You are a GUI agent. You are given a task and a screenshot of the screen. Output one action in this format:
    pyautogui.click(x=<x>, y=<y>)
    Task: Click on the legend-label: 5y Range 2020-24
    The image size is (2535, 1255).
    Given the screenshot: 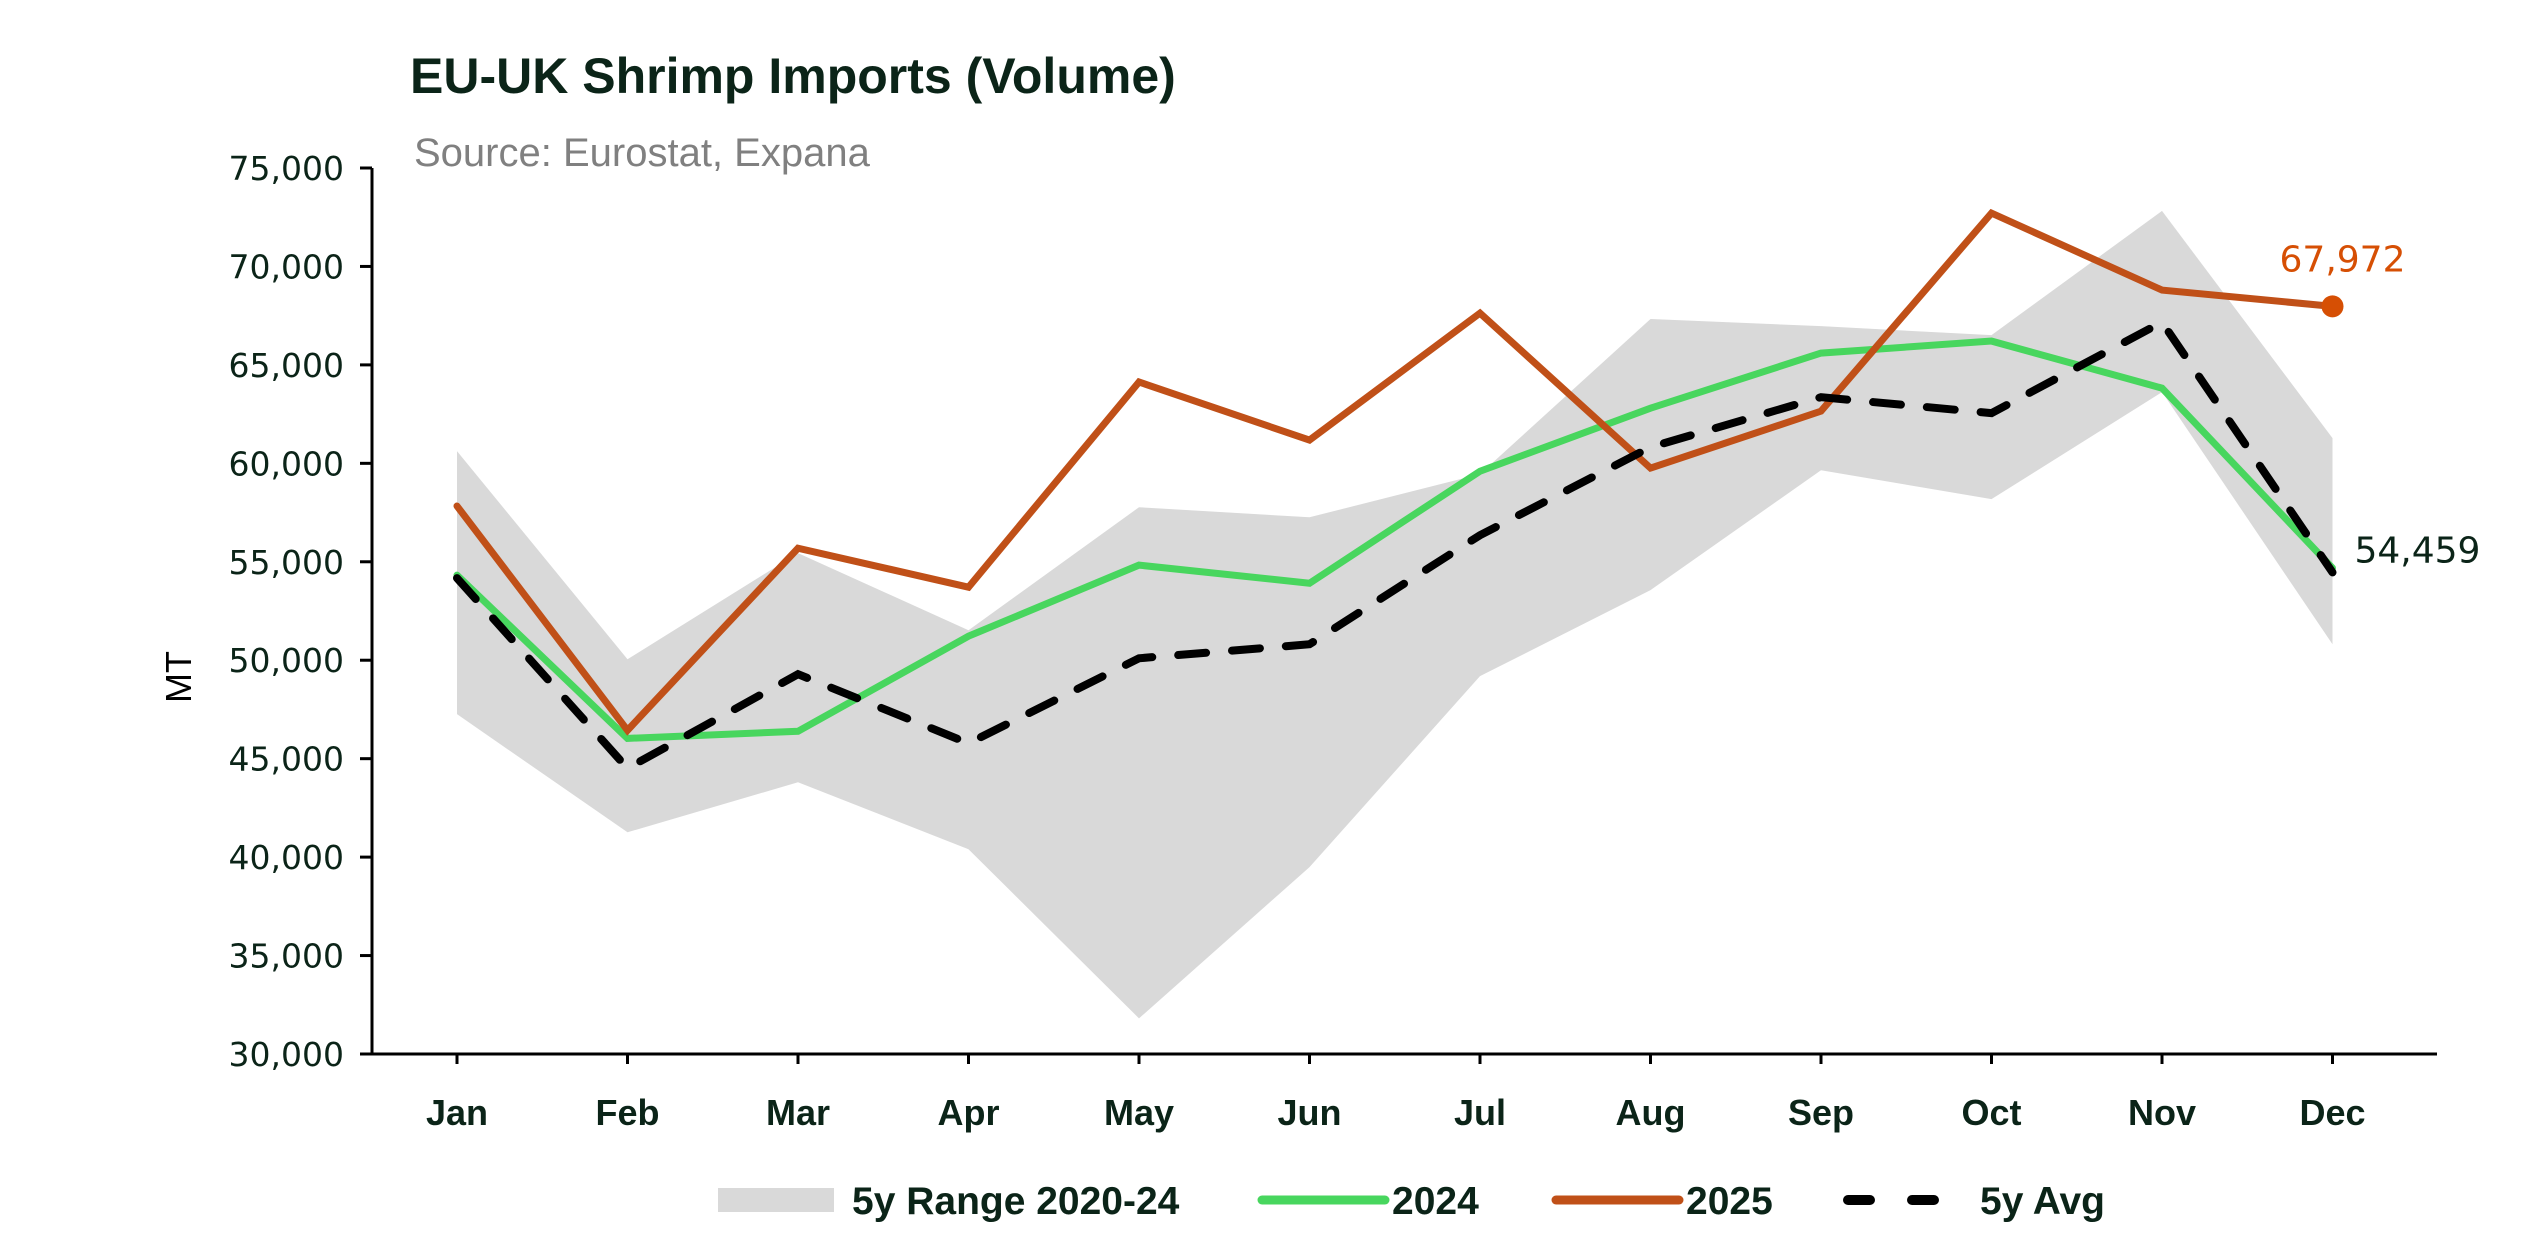 What is the action you would take?
    pyautogui.click(x=1016, y=1201)
    